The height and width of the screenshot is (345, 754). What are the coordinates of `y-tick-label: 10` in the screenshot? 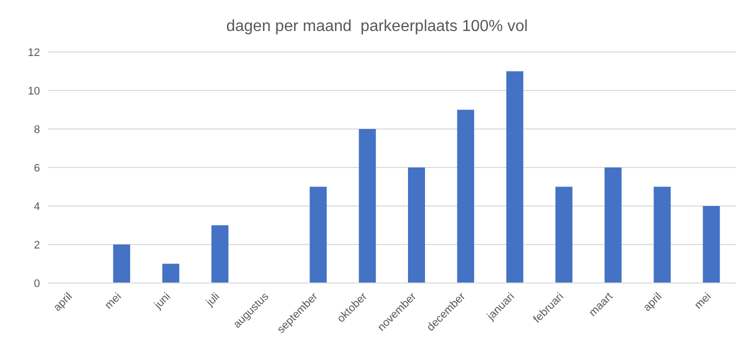 It's located at (34, 91).